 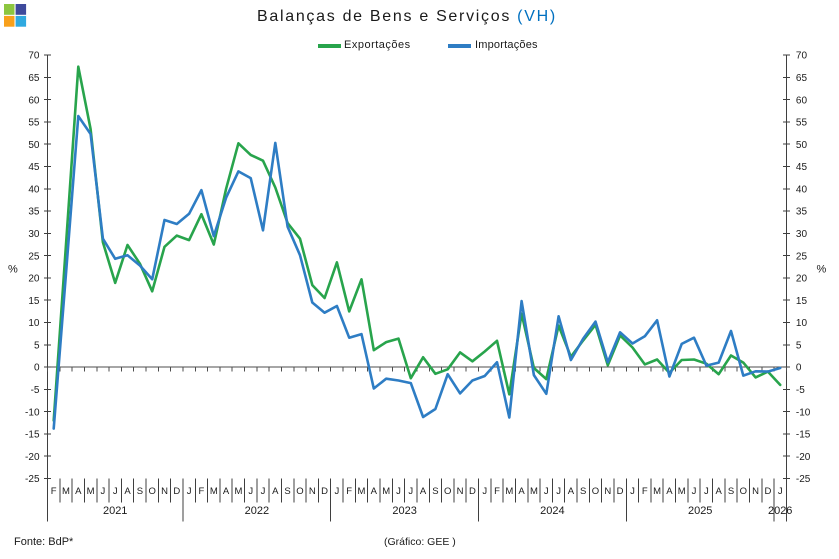 I want to click on svg-text: 10, so click(x=34, y=323).